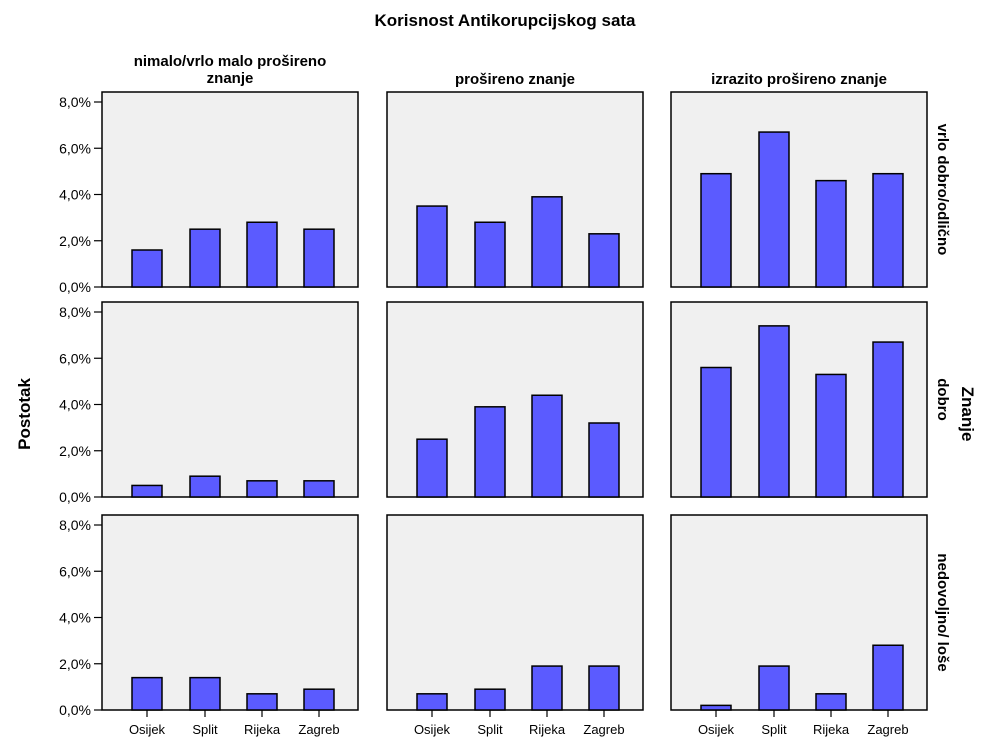 The height and width of the screenshot is (749, 993). Describe the element at coordinates (942, 190) in the screenshot. I see `row-header: vrlo dobro/odlično` at that location.